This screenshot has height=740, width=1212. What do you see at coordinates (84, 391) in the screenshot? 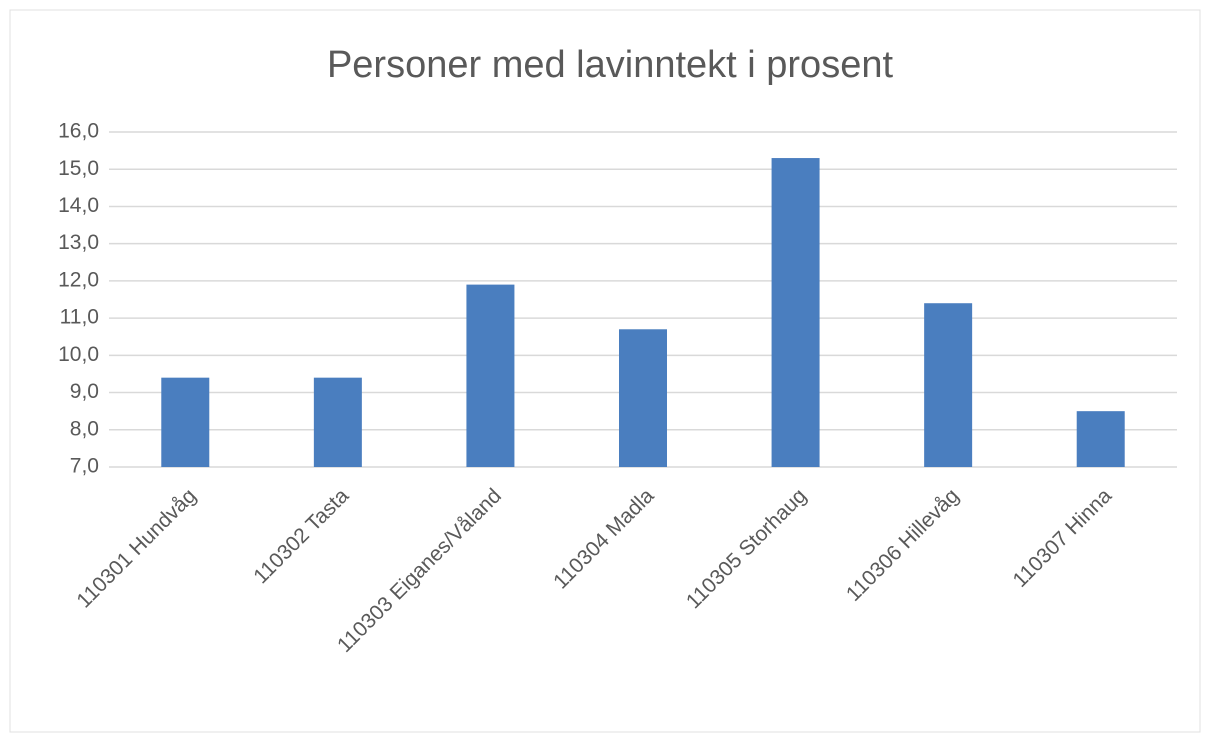
I see `y-tick-label: 9,0` at bounding box center [84, 391].